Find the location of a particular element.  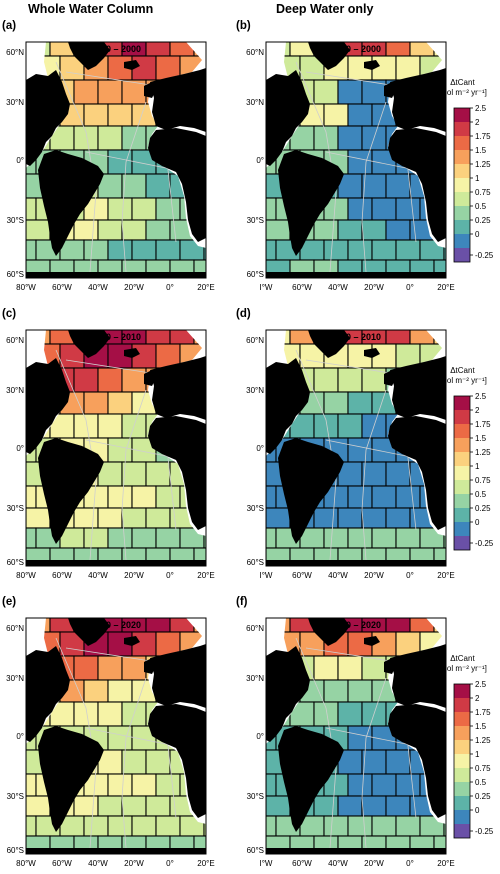

panel-letter-c: (c) is located at coordinates (9, 314).